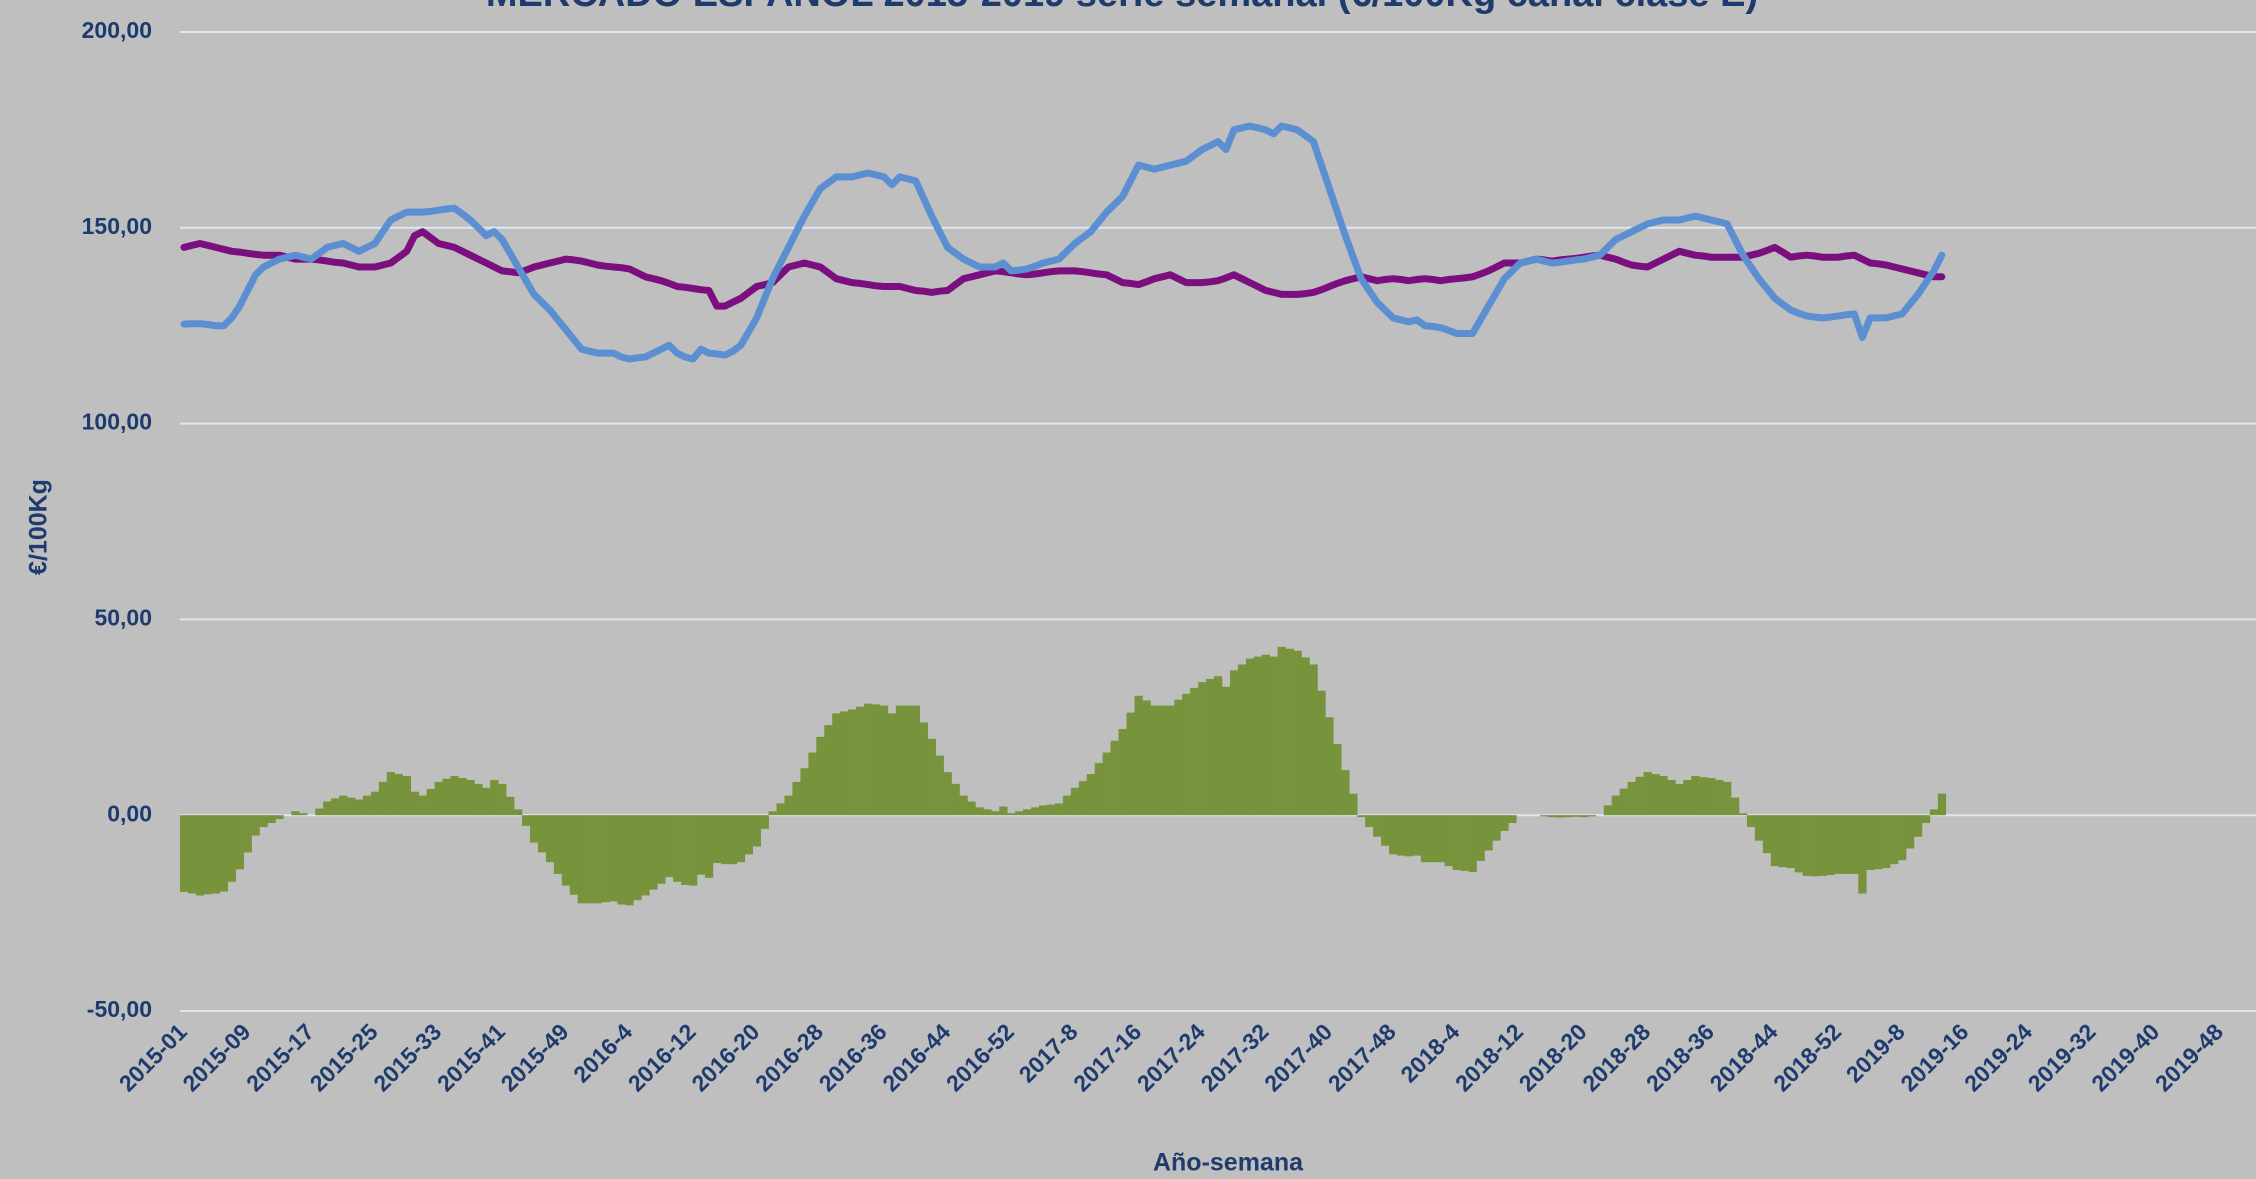  Describe the element at coordinates (117, 226) in the screenshot. I see `y-tick-label: 150,00` at that location.